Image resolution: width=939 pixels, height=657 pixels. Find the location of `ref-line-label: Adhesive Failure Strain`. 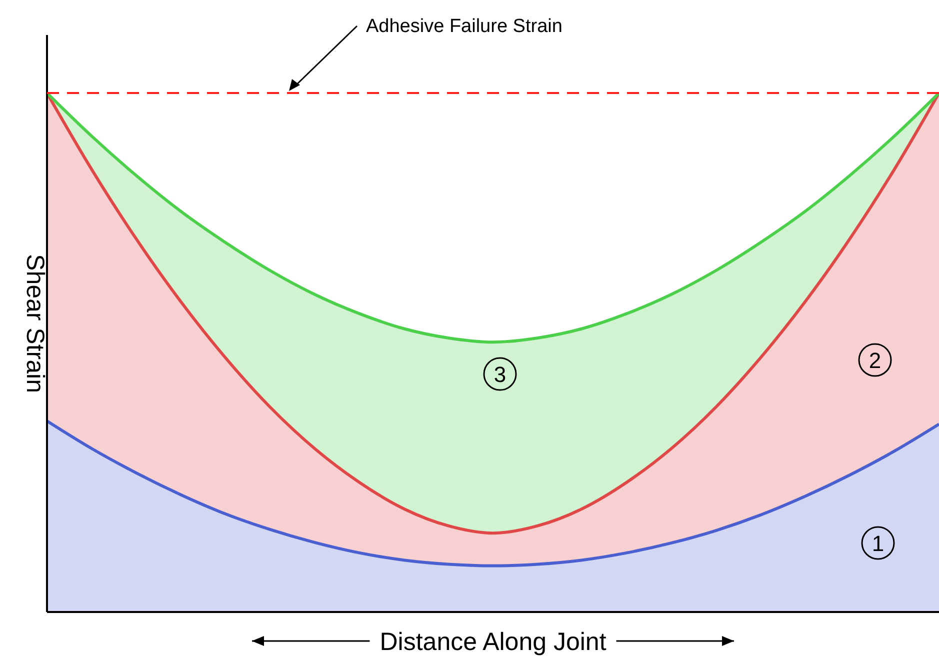

ref-line-label: Adhesive Failure Strain is located at coordinates (464, 26).